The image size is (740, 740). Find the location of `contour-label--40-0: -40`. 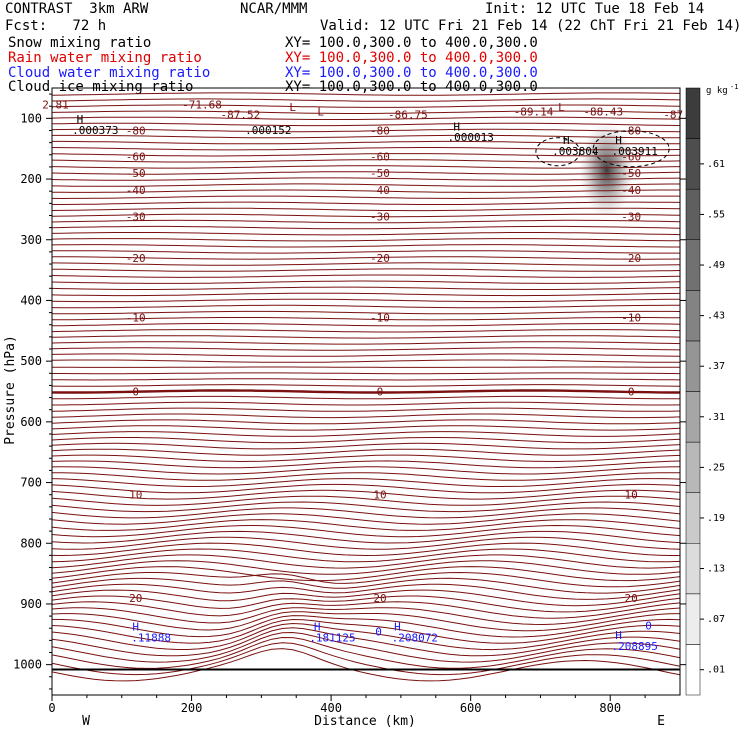

contour-label--40-0: -40 is located at coordinates (136, 190).